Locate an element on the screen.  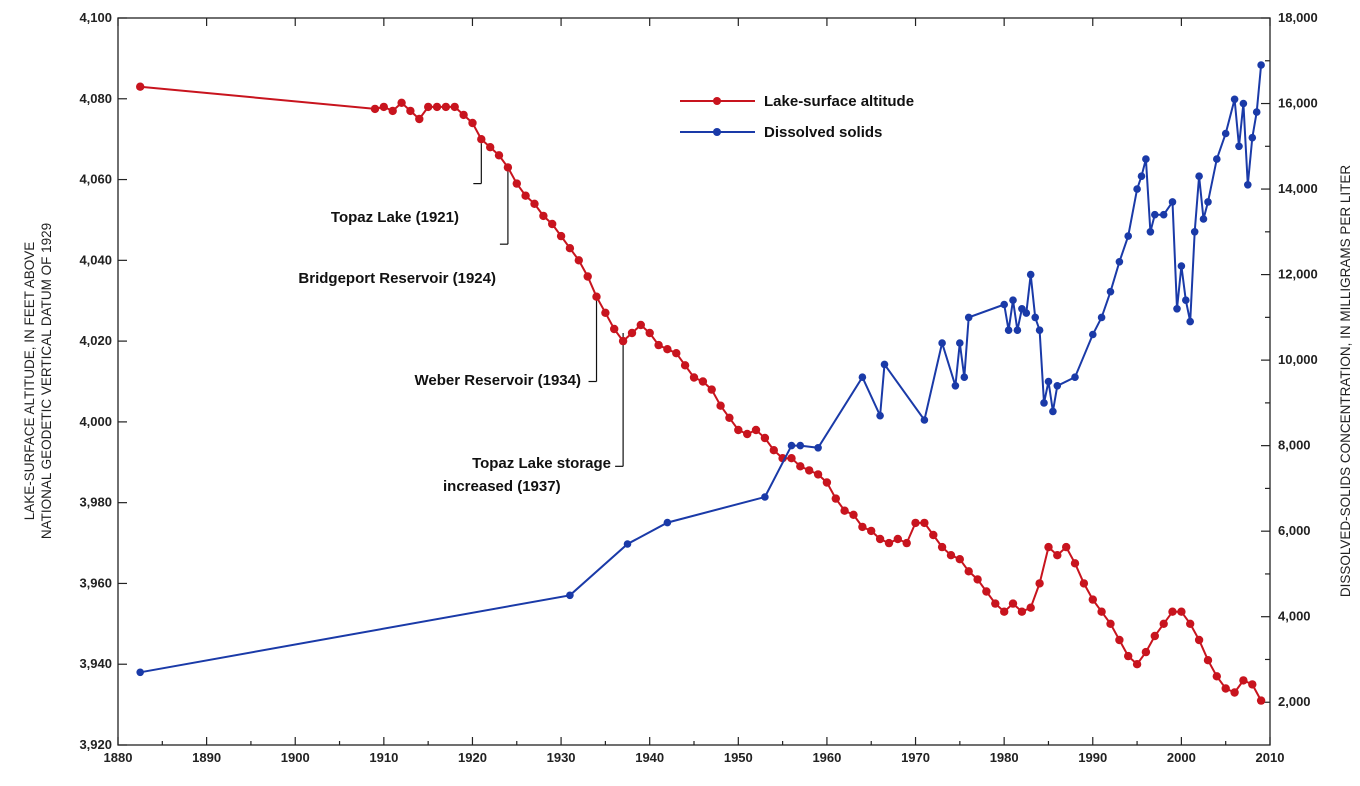
y-left-tick-label: 3,920 is located at coordinates (95, 744).